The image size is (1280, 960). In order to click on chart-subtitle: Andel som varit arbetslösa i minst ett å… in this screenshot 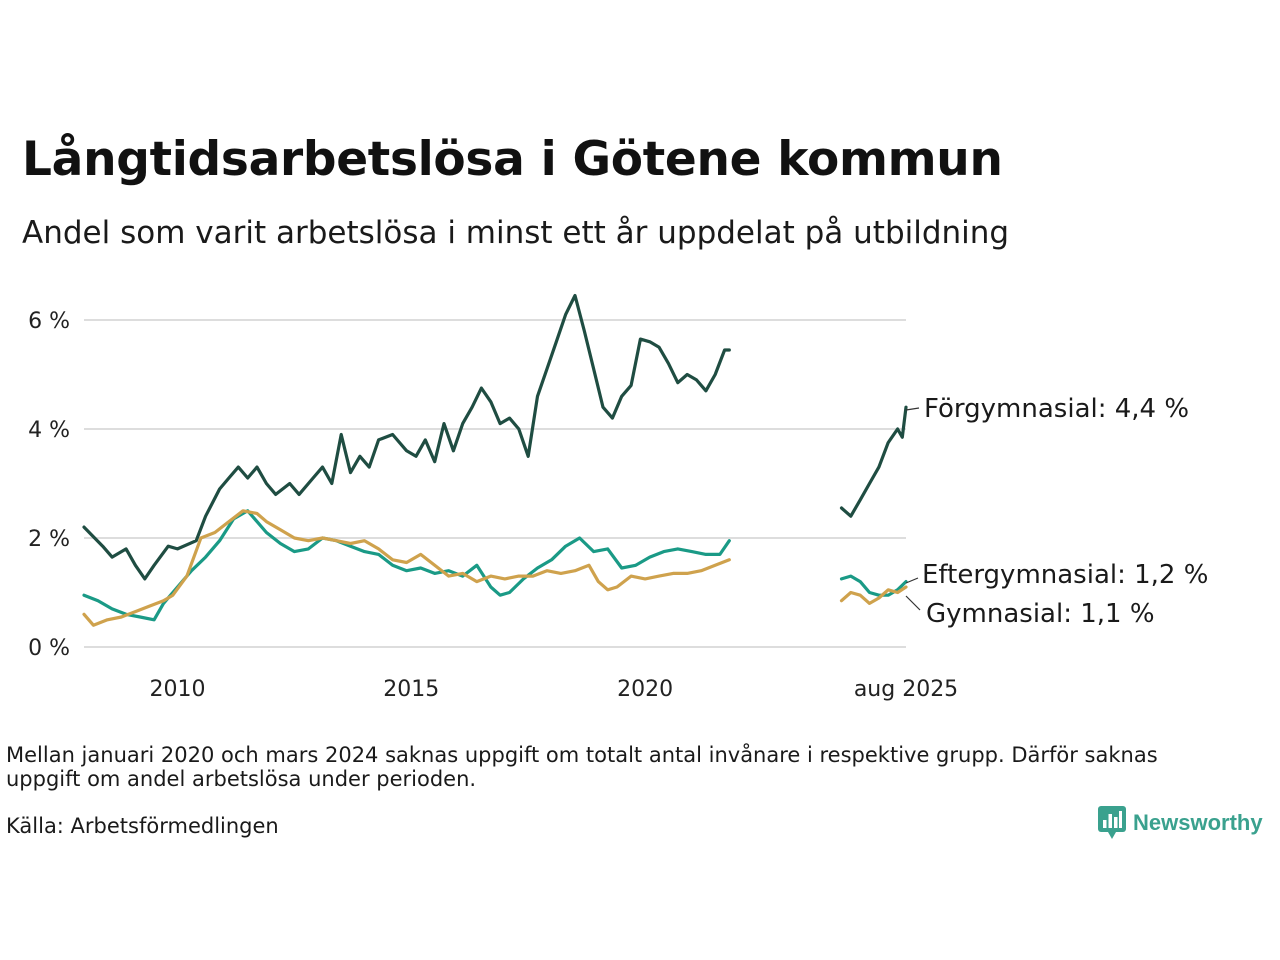, I will do `click(516, 233)`.